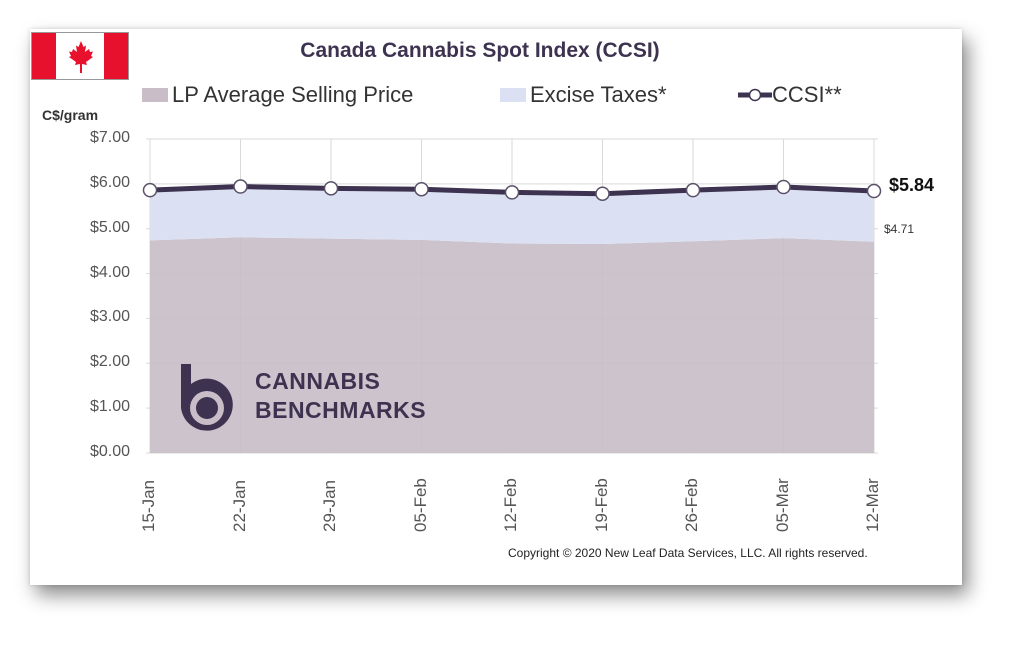 The width and height of the screenshot is (1024, 648). I want to click on cannabis-benchmarks-logo: CANNABIS BENCHMARKS, so click(325, 397).